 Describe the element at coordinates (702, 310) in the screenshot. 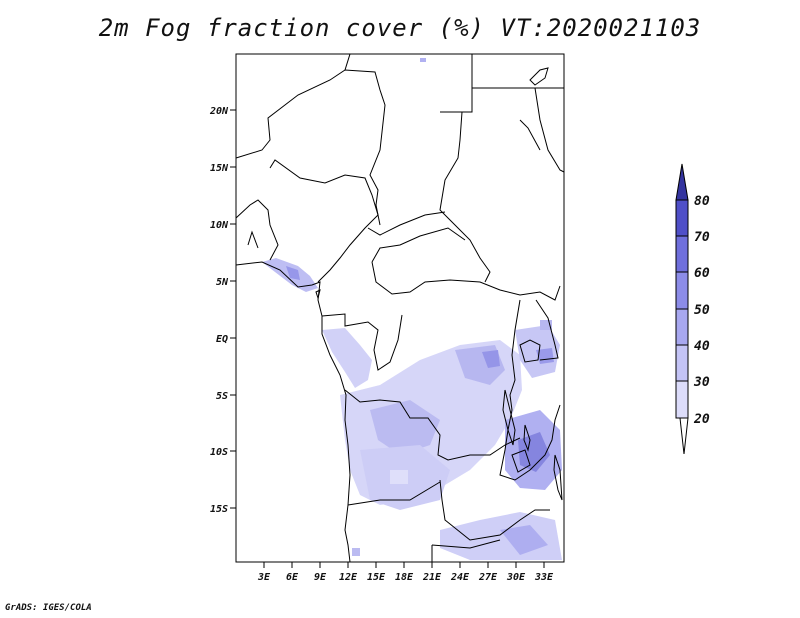

I see `colorbar-label: 50` at that location.